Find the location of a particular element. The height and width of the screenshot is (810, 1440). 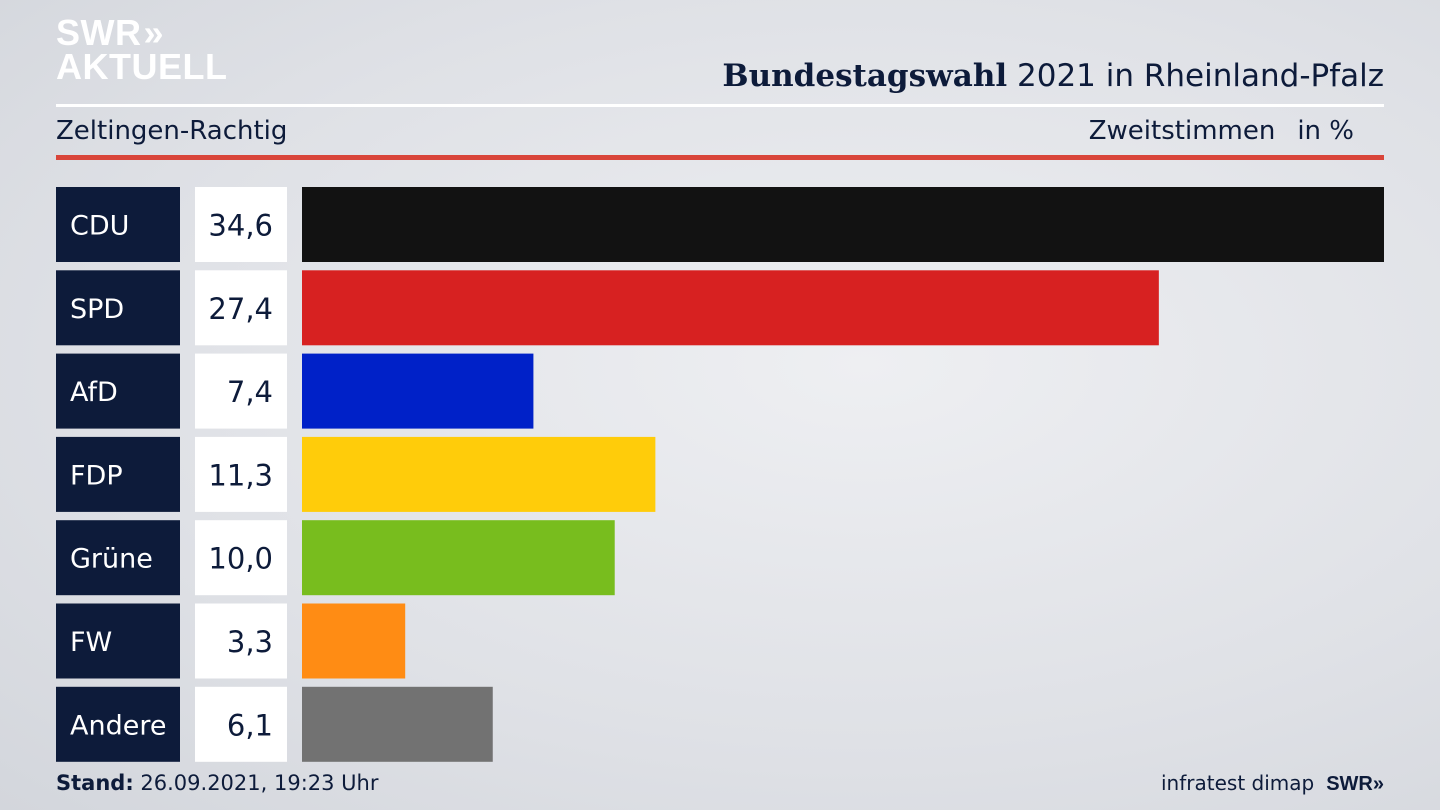

chart-title: Bundestagswahl 2021 in Rheinland-Pfalz is located at coordinates (1053, 76).